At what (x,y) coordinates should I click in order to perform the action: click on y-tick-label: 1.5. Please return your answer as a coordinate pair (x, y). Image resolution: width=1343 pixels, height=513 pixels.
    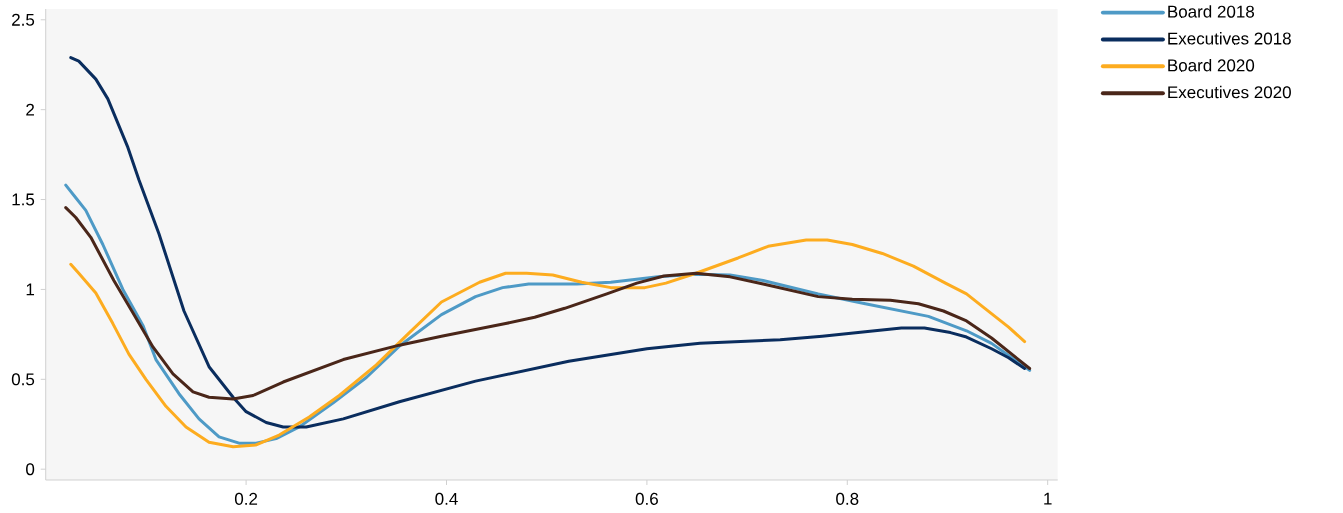
    Looking at the image, I should click on (23, 199).